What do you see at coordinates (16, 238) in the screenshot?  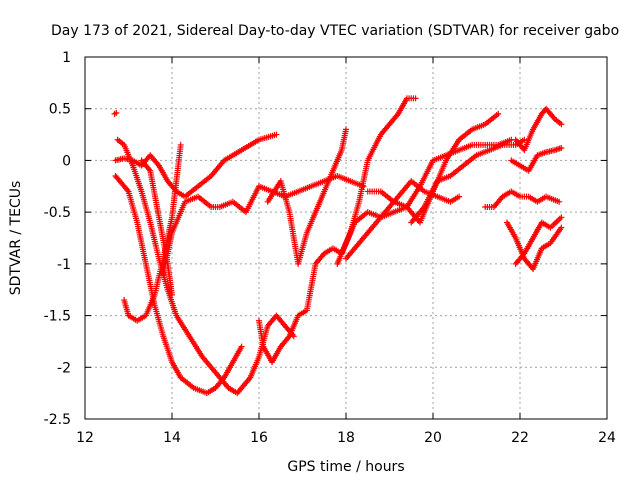 I see `y-axis-label: SDTVAR / TECUs` at bounding box center [16, 238].